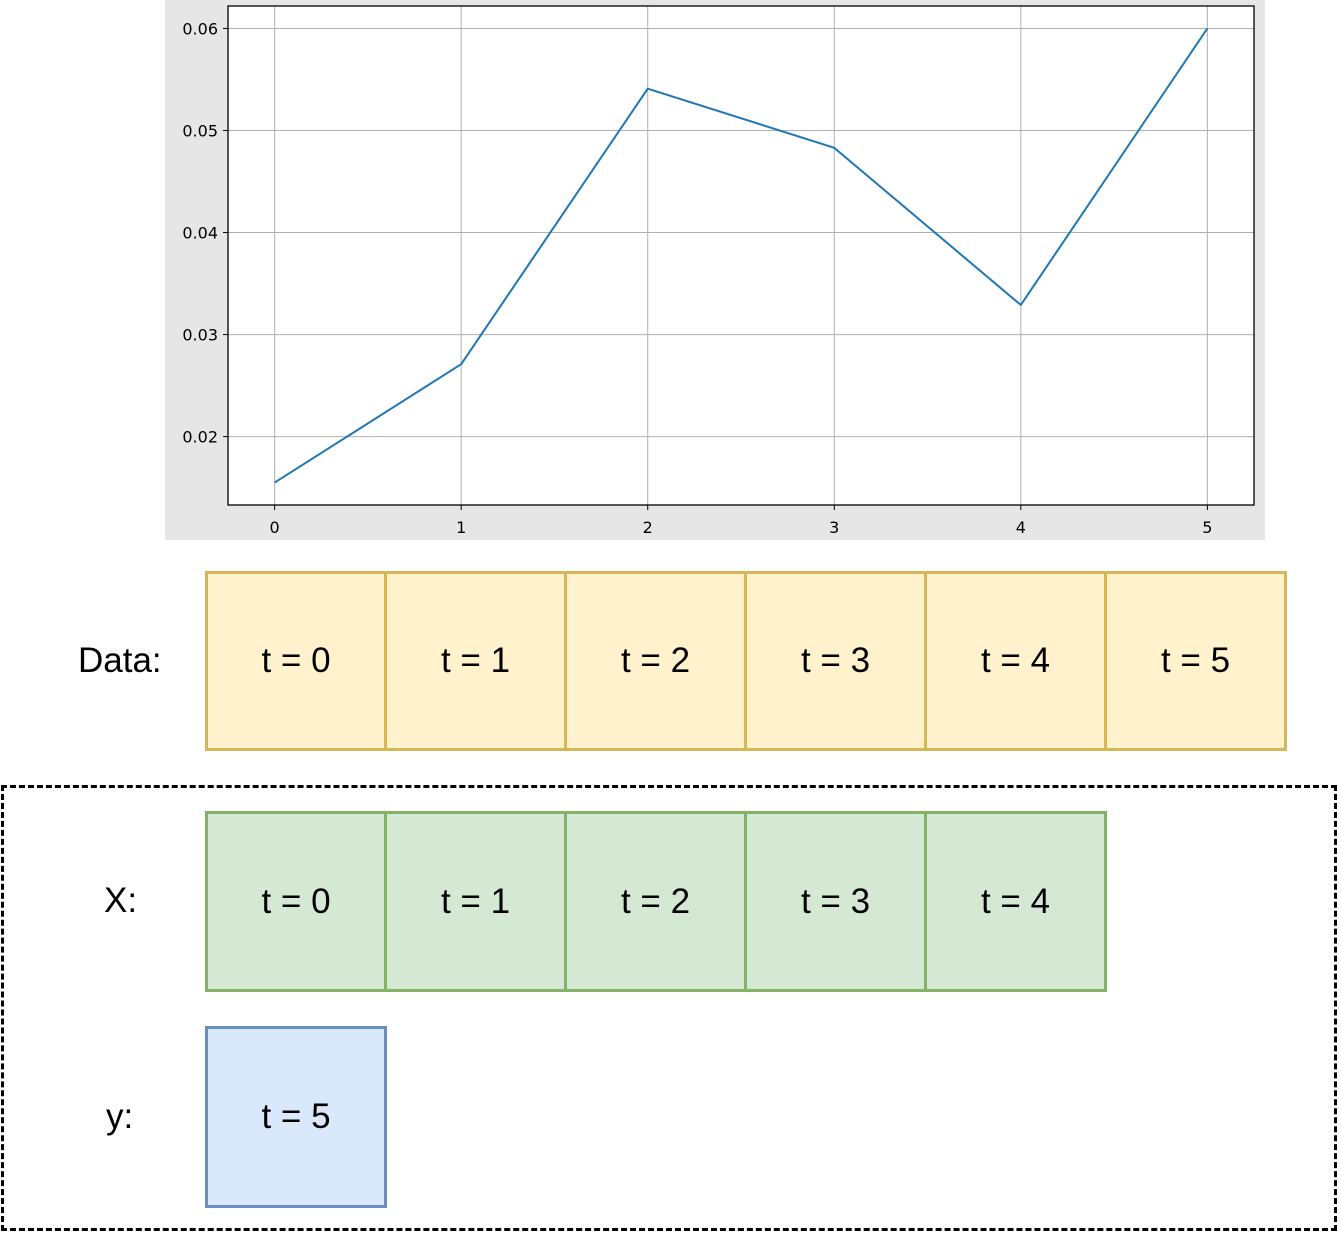 This screenshot has width=1341, height=1236. I want to click on x-cell-t2: t = 2, so click(655, 901).